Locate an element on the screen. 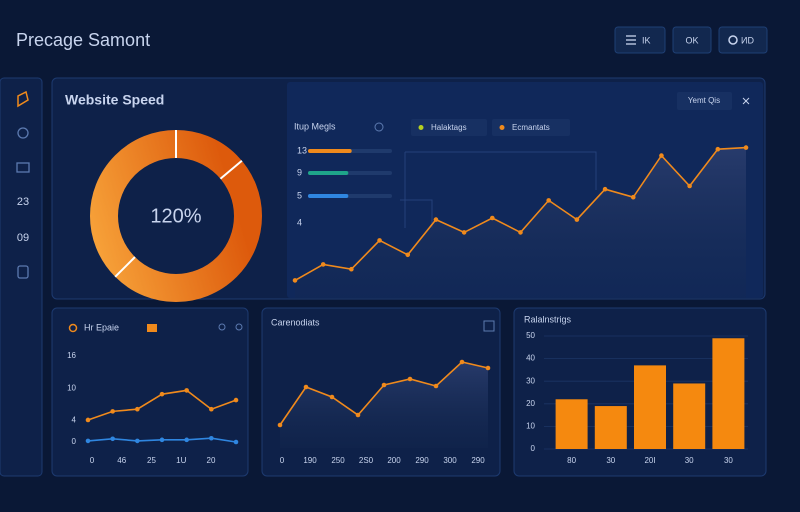  x-tick-label: 2S0 is located at coordinates (366, 460).